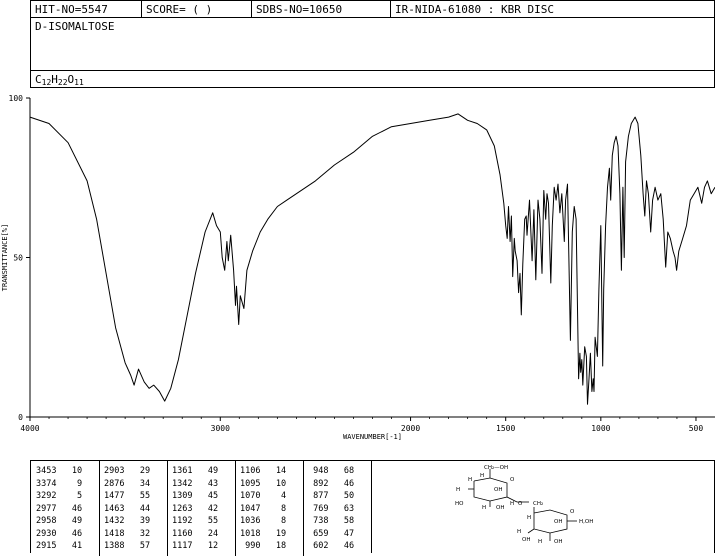 The height and width of the screenshot is (558, 715). Describe the element at coordinates (459, 504) in the screenshot. I see `structure-label: HO` at that location.